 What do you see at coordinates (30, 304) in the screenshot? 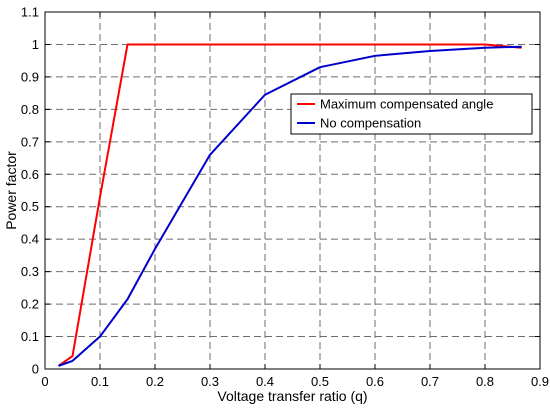
I see `y-tick-label: 0.2` at bounding box center [30, 304].